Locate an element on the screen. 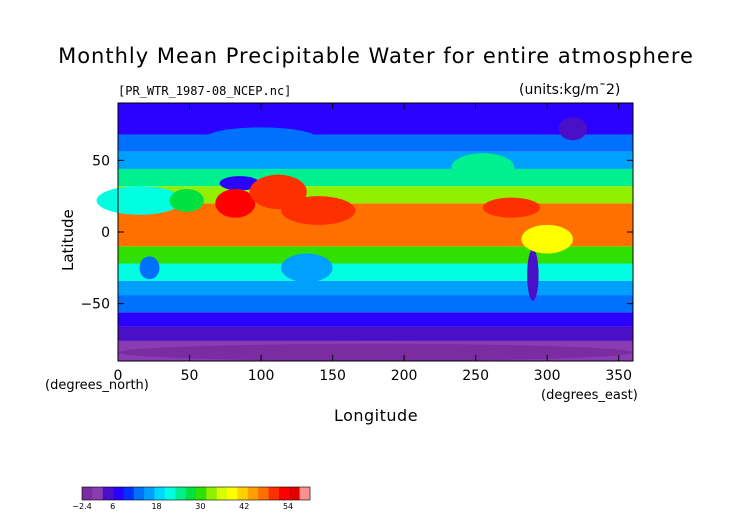  x-tick-label: 0 is located at coordinates (118, 376).